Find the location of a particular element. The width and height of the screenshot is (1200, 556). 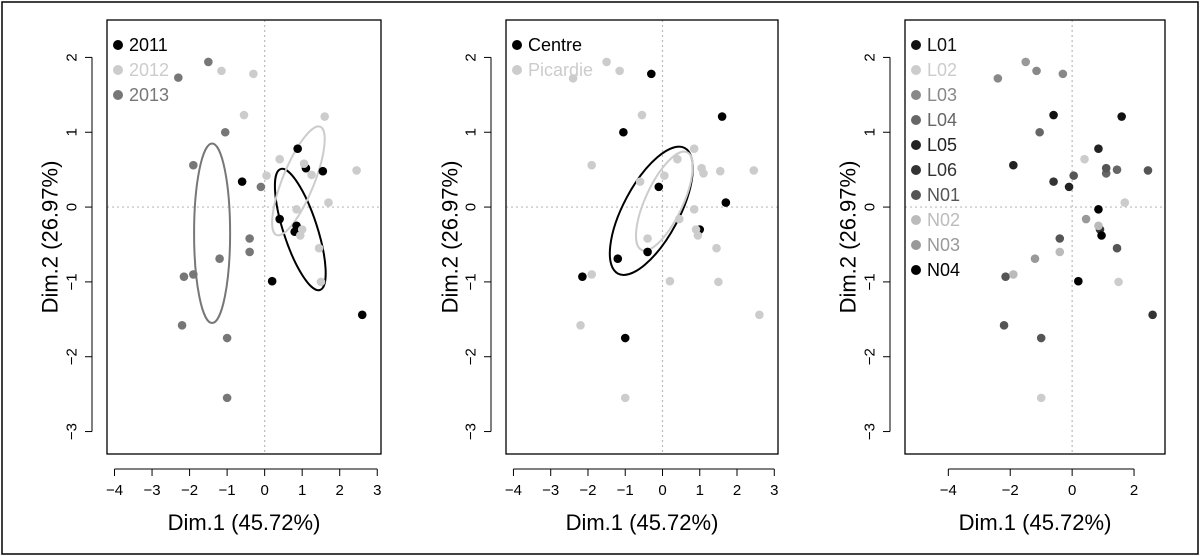

legend-label-2012: 2012 is located at coordinates (149, 70).